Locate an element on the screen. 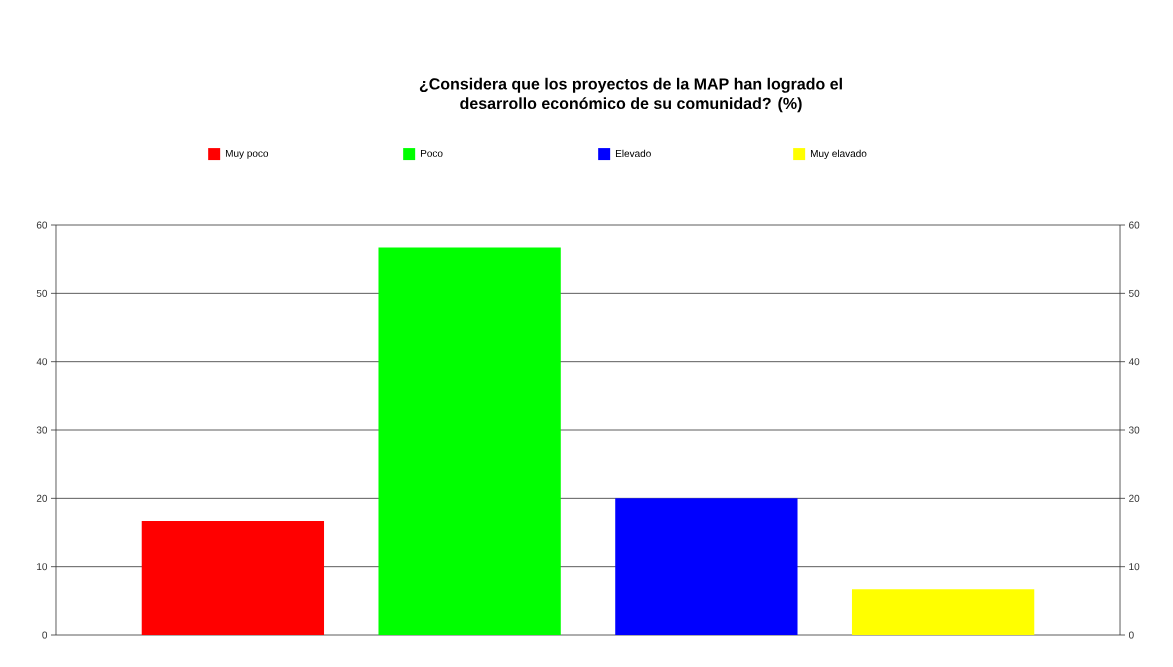  y2-tick-label: 30 is located at coordinates (1134, 430).